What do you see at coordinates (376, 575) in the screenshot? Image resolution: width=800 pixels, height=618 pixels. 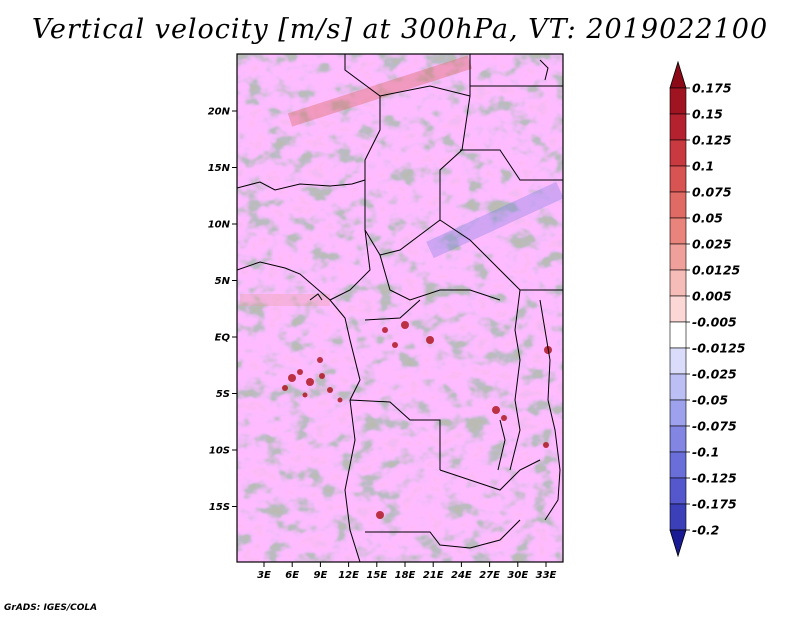 I see `lon-tick-label: 15E` at bounding box center [376, 575].